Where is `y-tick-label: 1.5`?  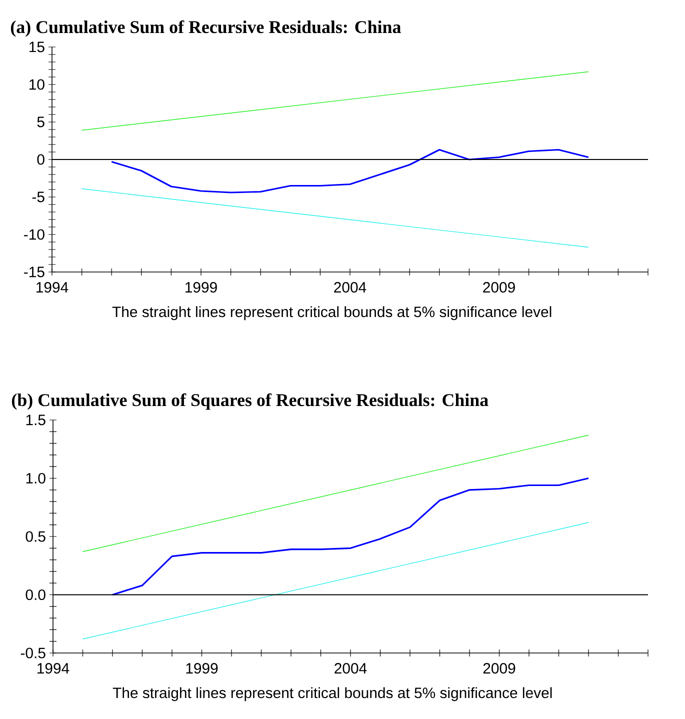 y-tick-label: 1.5 is located at coordinates (36, 420).